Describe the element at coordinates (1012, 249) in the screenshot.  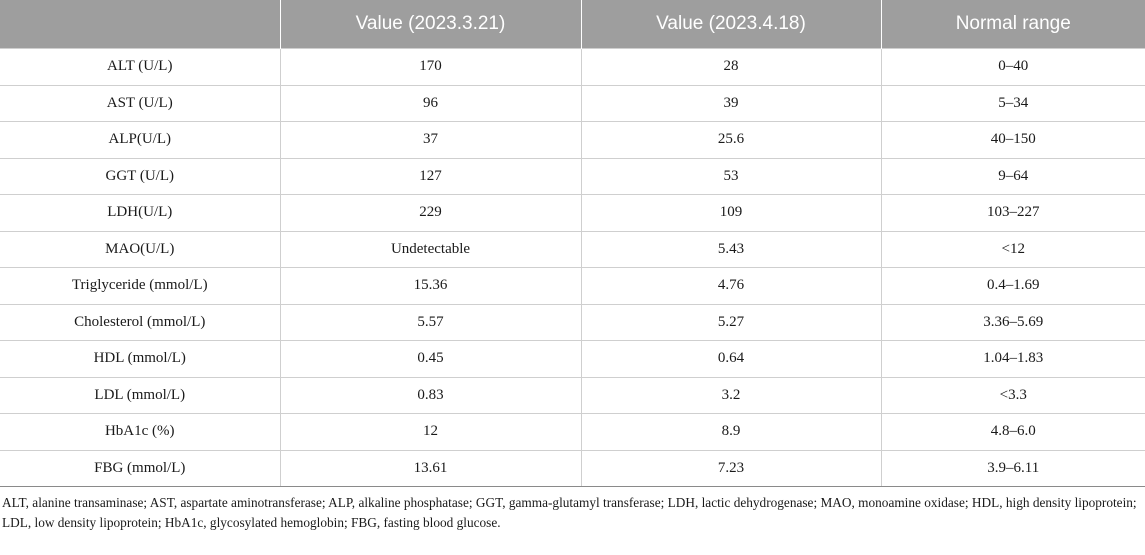
I see `cell-normal-range: <12` at that location.